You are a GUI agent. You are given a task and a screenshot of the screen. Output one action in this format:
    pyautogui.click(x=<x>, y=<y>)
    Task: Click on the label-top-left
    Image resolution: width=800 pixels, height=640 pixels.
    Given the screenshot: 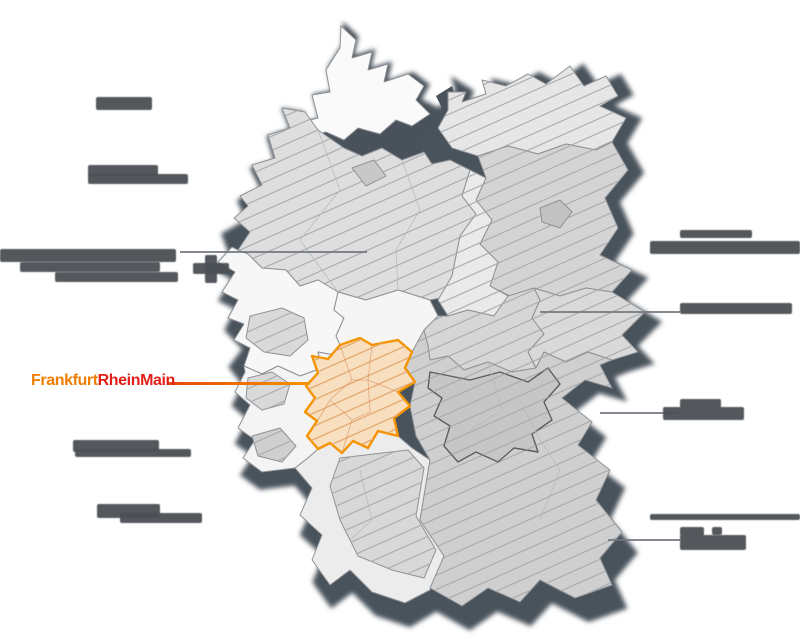 What is the action you would take?
    pyautogui.click(x=124, y=103)
    